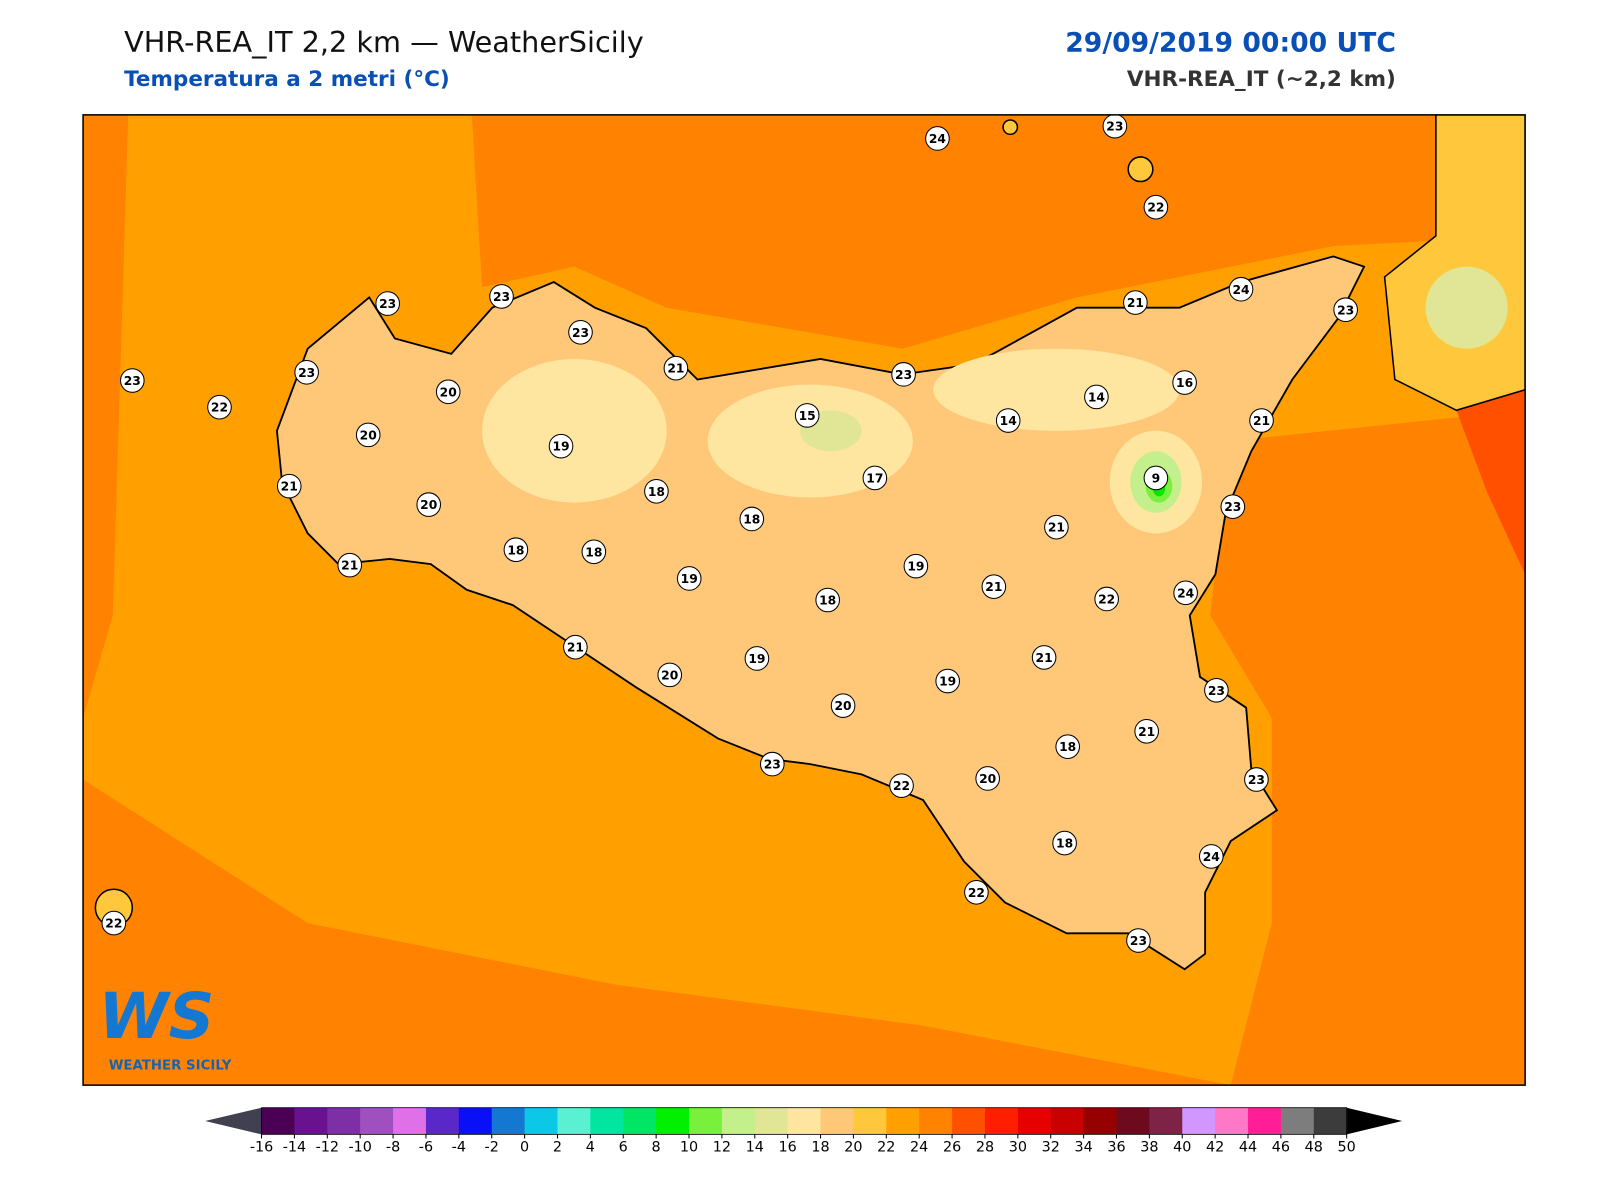  I want to click on colorbar-tick-label: -16, so click(261, 1148).